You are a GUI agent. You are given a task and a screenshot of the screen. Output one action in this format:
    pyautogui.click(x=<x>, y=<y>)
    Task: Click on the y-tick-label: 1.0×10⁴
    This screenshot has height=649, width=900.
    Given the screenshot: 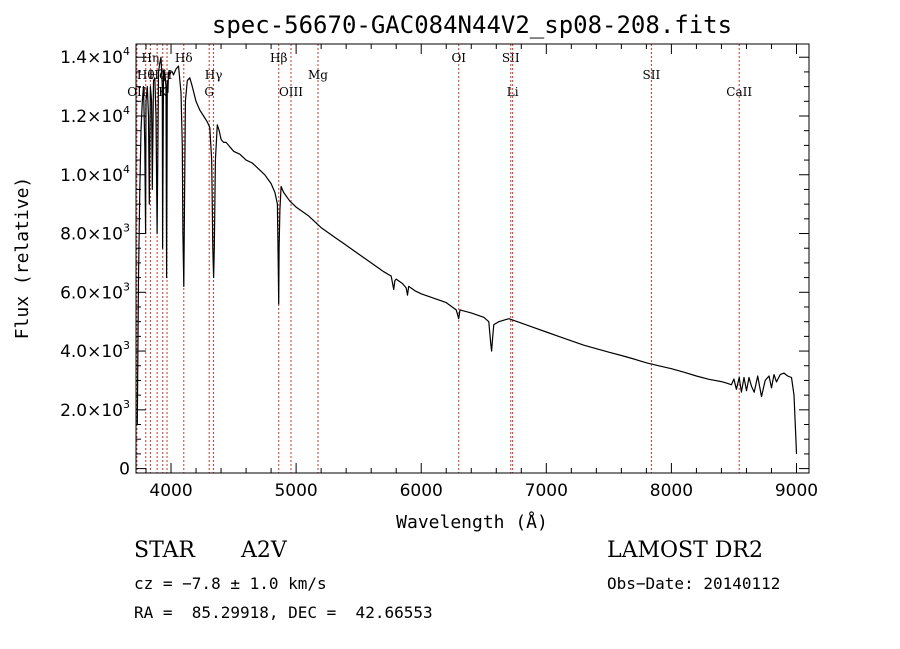 What is the action you would take?
    pyautogui.click(x=95, y=174)
    